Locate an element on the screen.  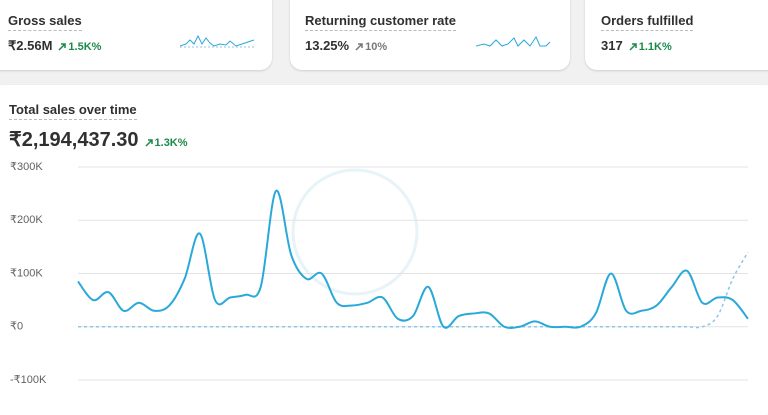
change-text: 1.1K% is located at coordinates (655, 47).